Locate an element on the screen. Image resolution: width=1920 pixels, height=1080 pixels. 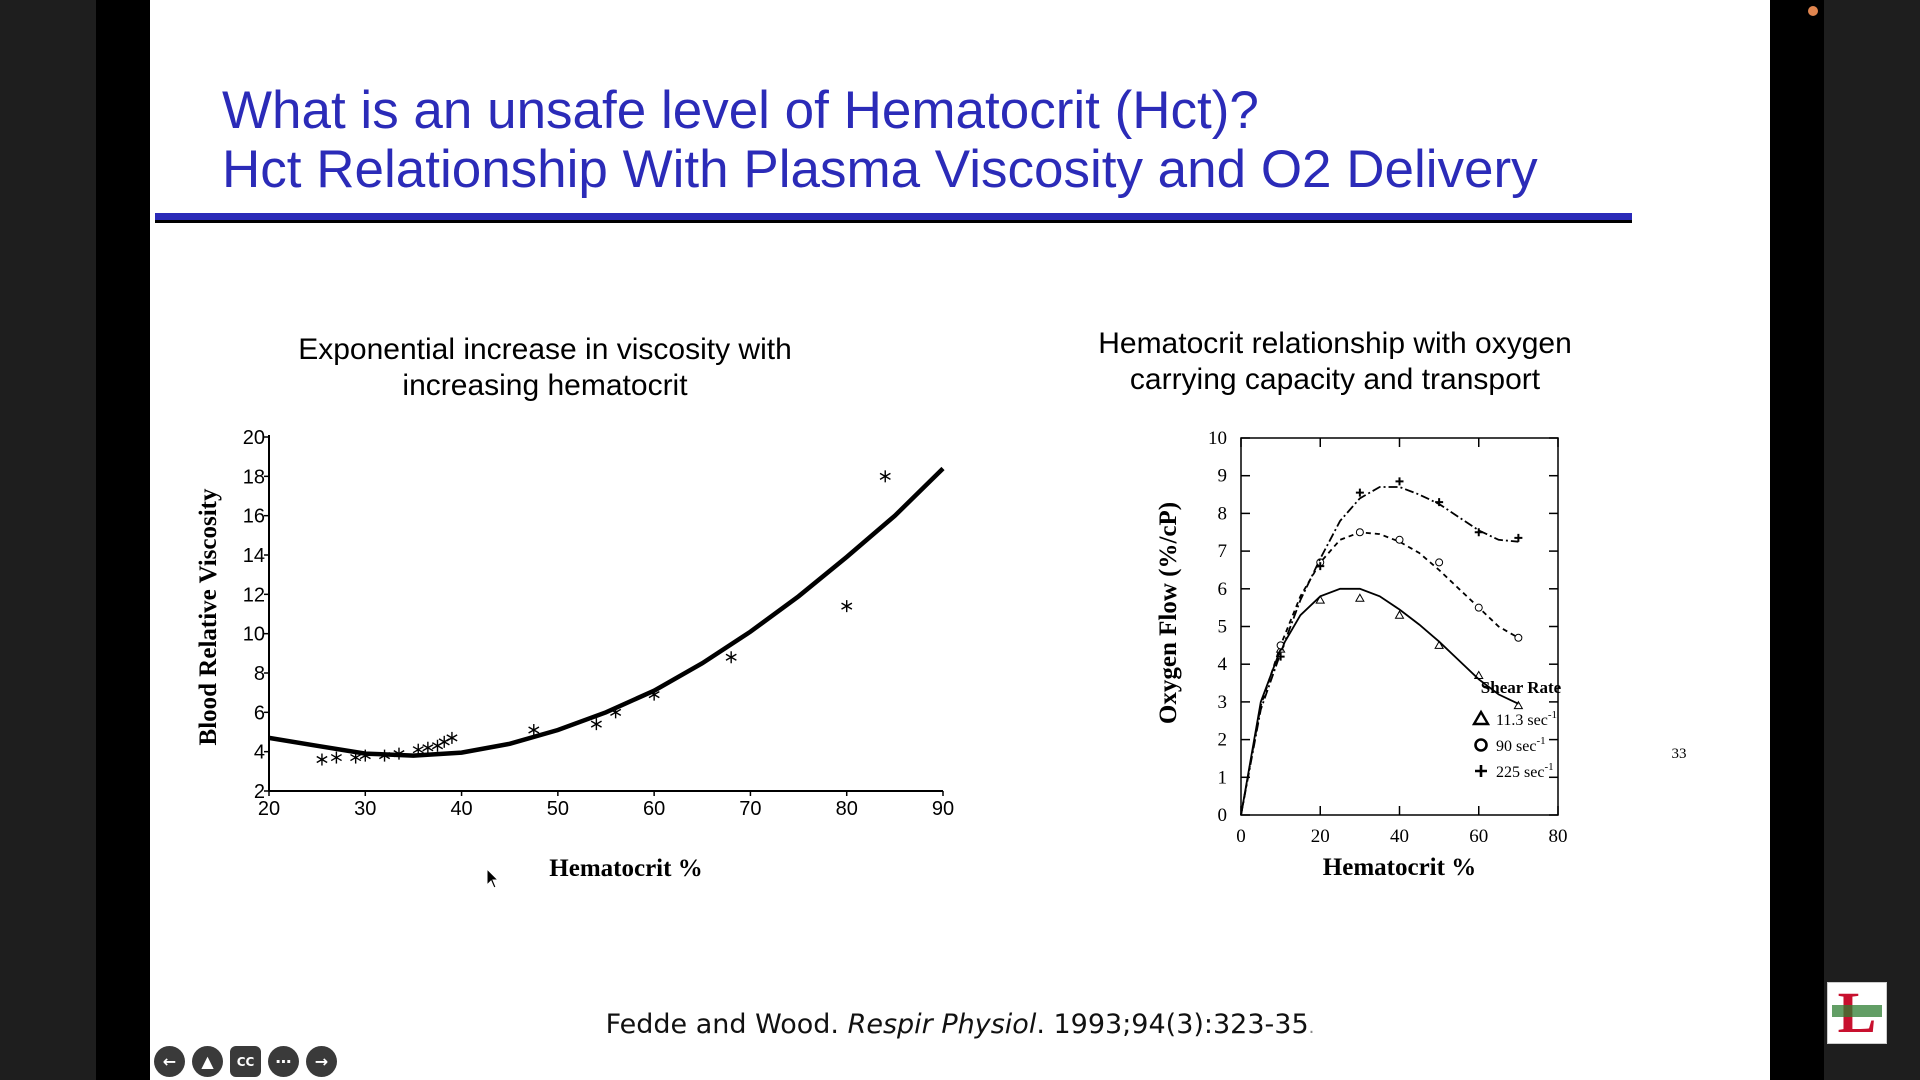
y-tick-label: 7 is located at coordinates (1223, 551).